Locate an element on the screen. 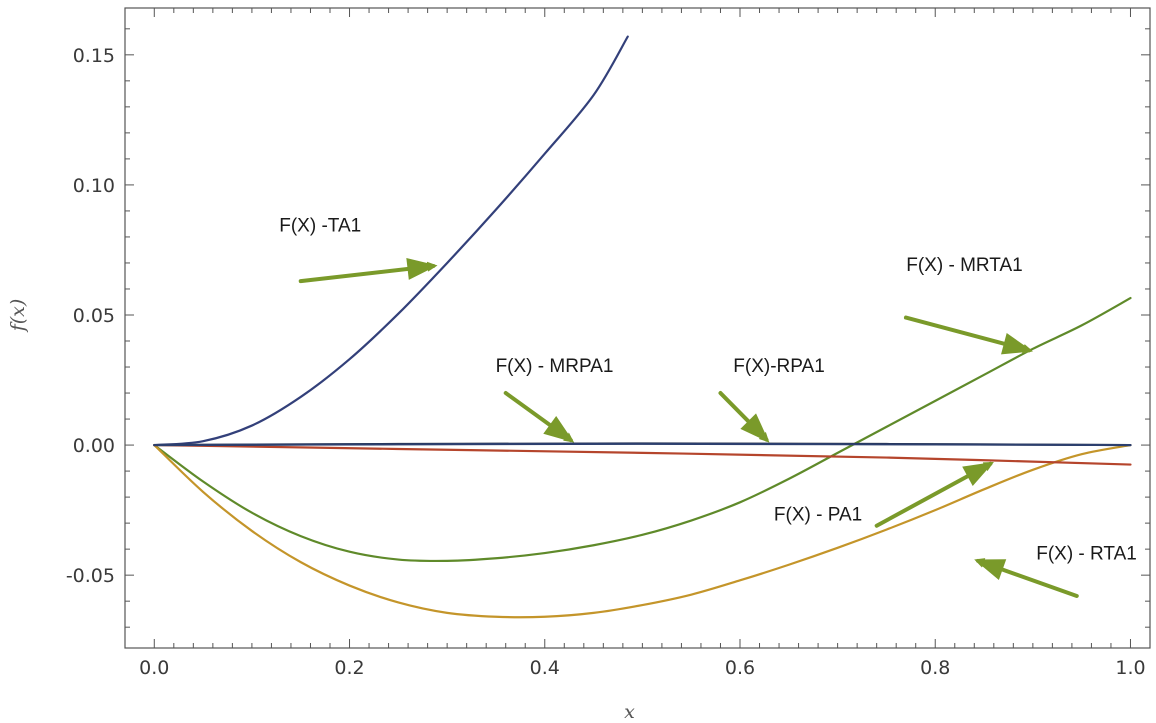 This screenshot has height=723, width=1156. x-tick-label: 0.6 is located at coordinates (740, 668).